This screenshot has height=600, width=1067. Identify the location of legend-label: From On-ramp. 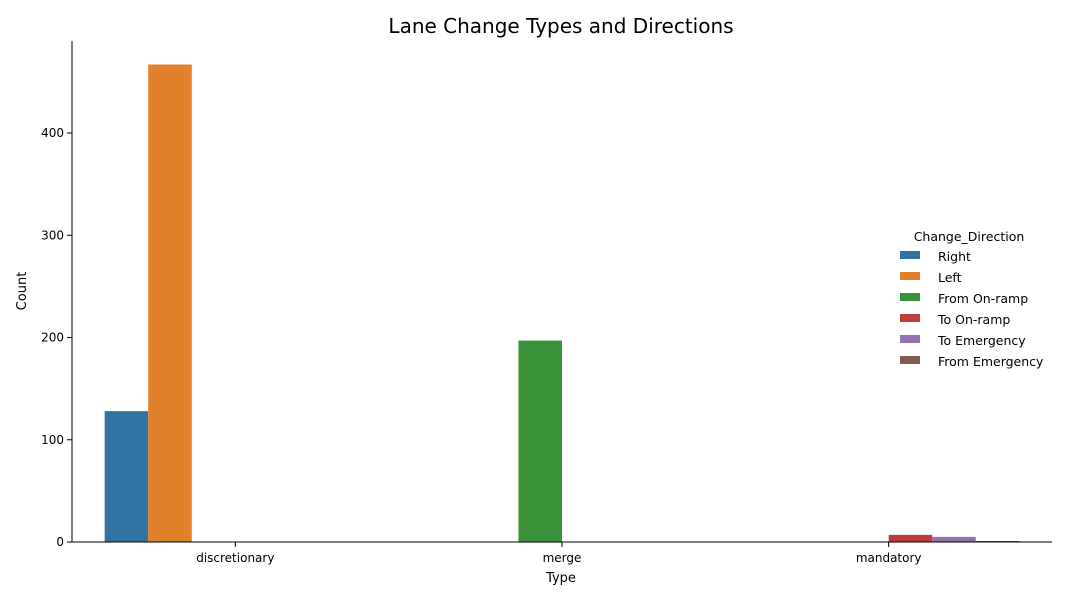
(983, 298).